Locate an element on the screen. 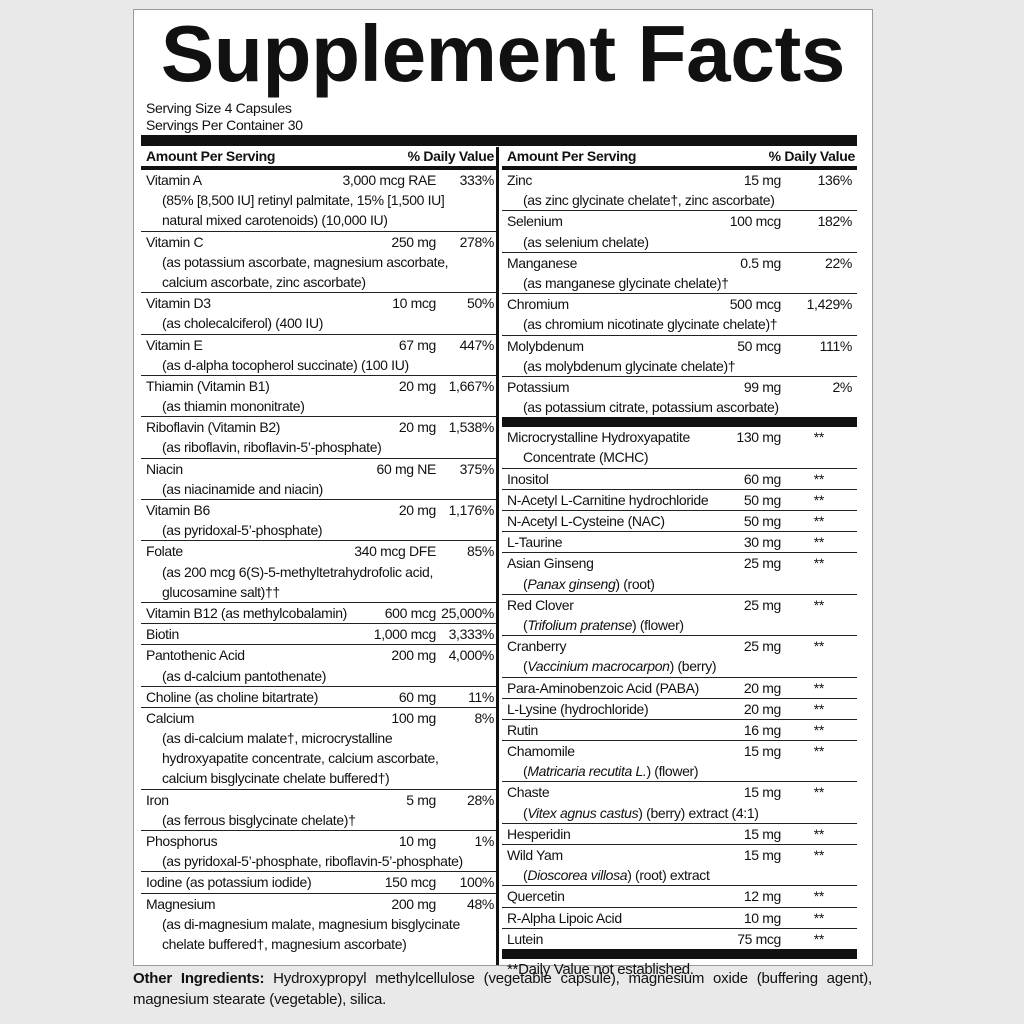 The image size is (1024, 1024). nutrient-amount: 50 mg is located at coordinates (762, 521).